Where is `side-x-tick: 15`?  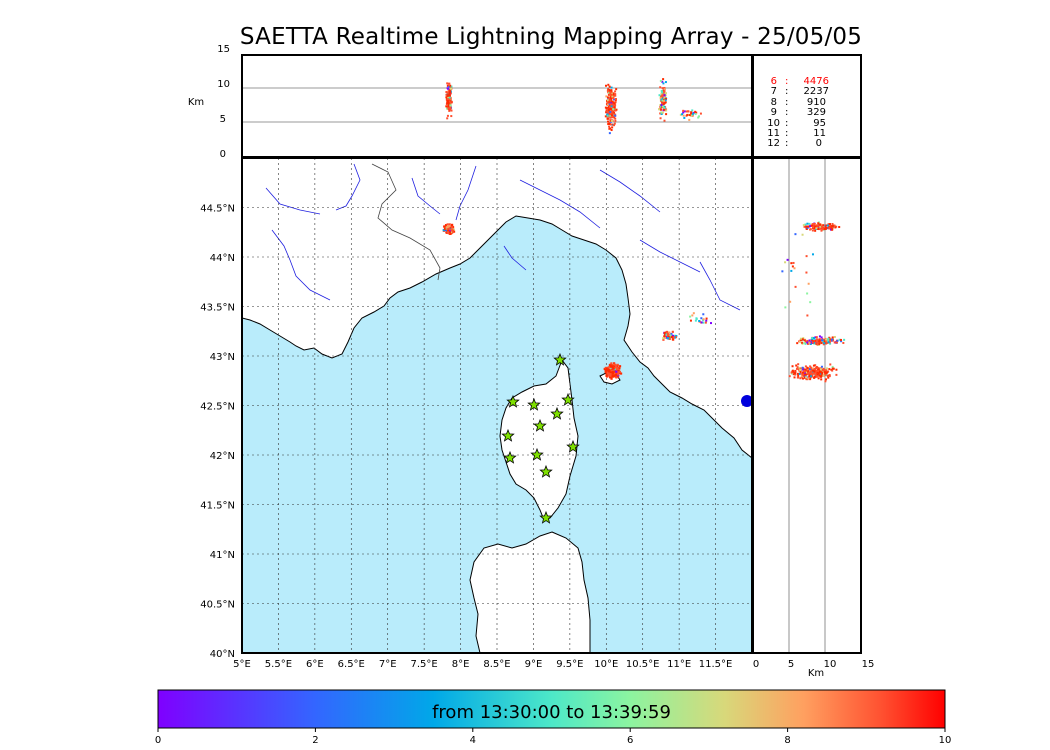 side-x-tick: 15 is located at coordinates (868, 664).